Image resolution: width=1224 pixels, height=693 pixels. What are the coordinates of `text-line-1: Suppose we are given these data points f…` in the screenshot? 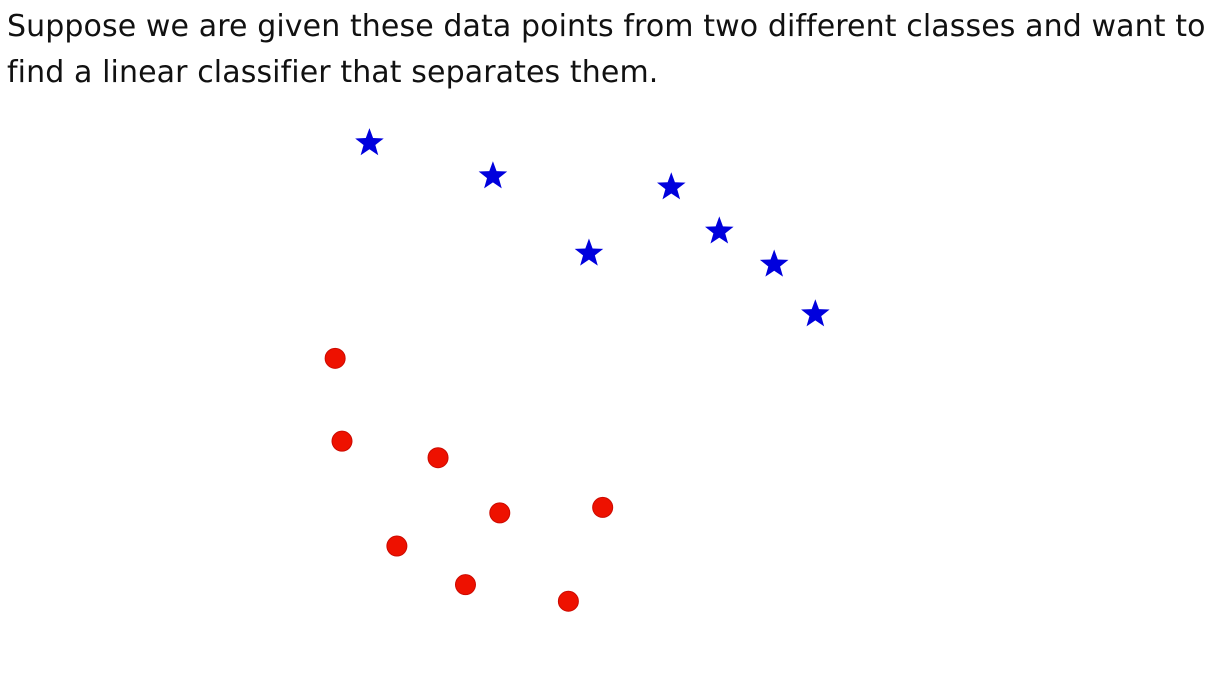 It's located at (606, 26).